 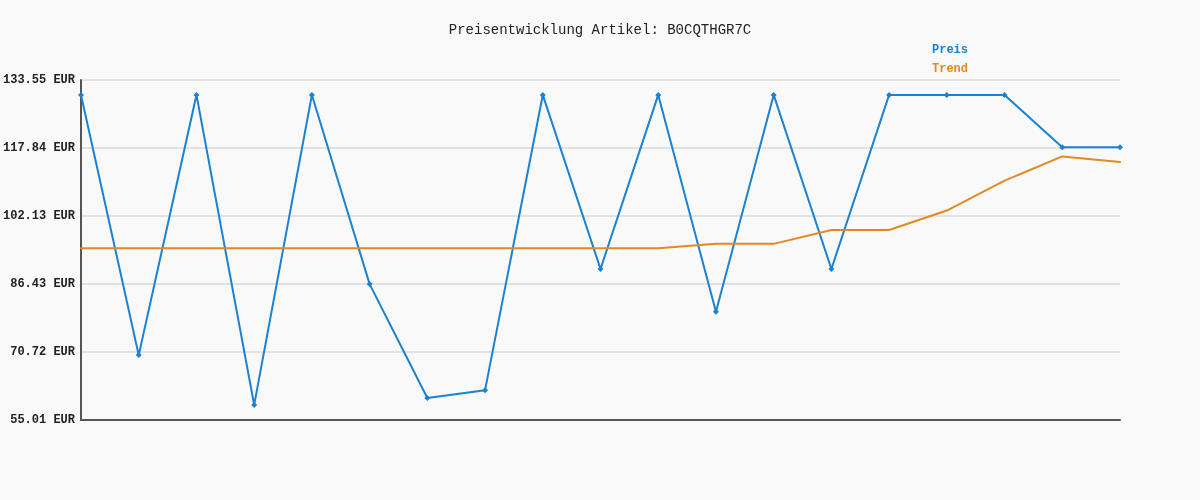 What do you see at coordinates (43, 420) in the screenshot?
I see `y-tick-label: 55.01 EUR` at bounding box center [43, 420].